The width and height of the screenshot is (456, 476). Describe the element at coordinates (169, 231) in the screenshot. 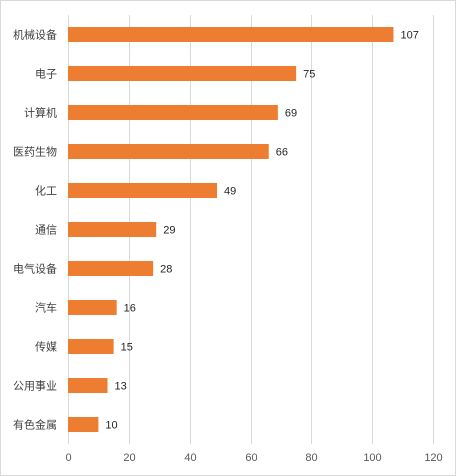

I see `data-label: 29` at that location.